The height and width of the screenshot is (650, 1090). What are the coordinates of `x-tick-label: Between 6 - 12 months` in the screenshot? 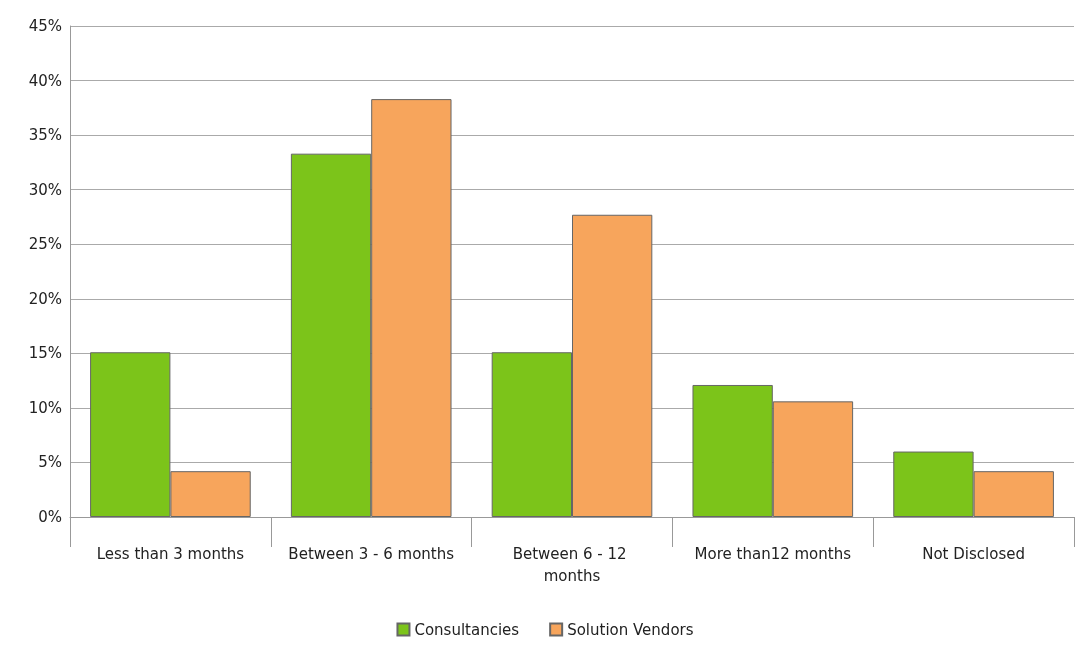 It's located at (572, 565).